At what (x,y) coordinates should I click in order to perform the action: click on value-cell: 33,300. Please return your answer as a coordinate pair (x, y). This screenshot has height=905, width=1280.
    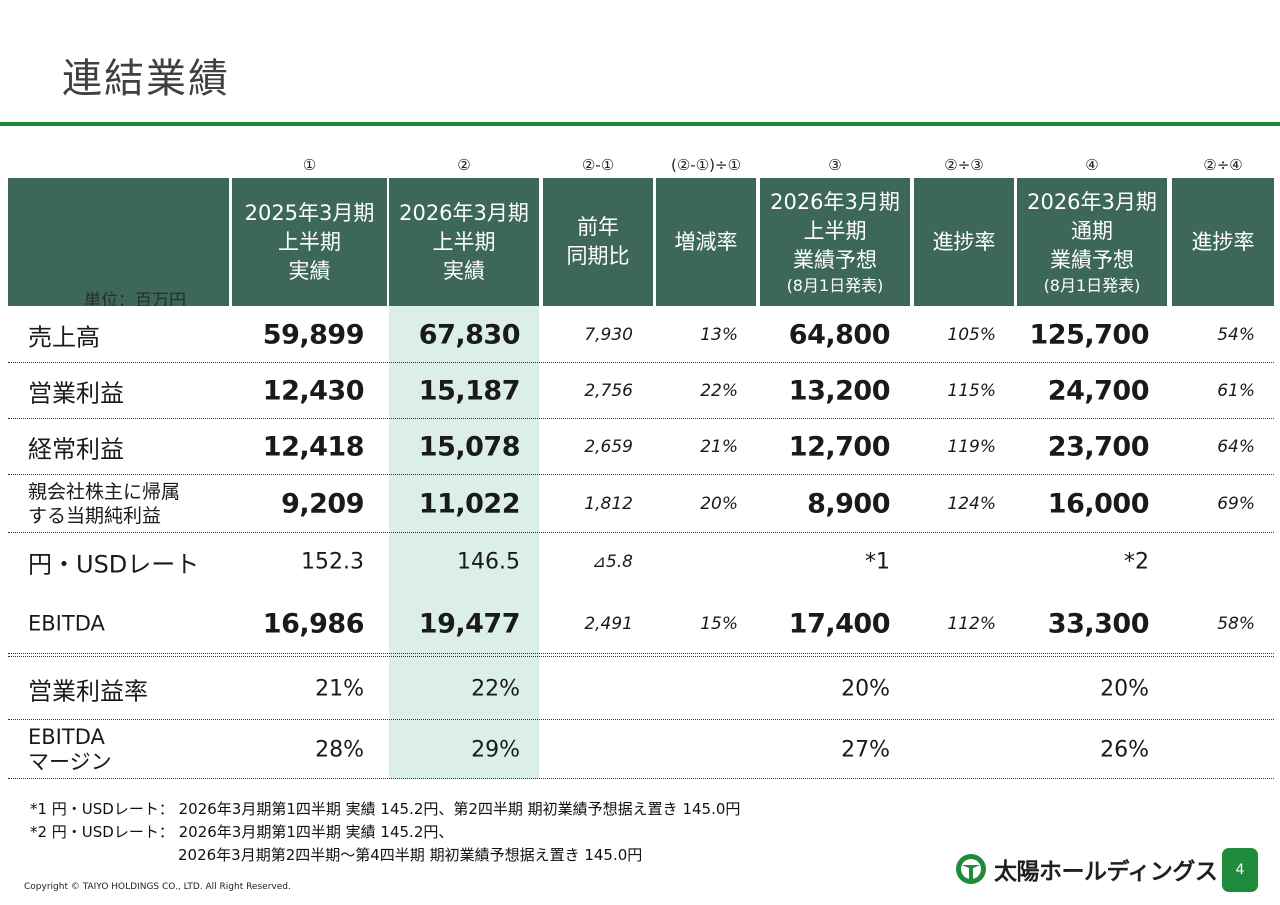
    Looking at the image, I should click on (1098, 624).